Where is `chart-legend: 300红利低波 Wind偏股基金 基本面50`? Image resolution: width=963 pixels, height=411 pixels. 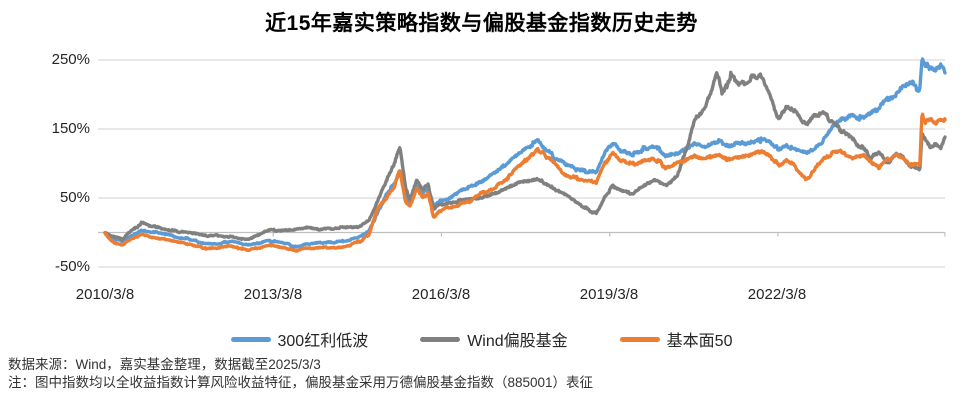
chart-legend: 300红利低波 Wind偏股基金 基本面50 is located at coordinates (481, 339).